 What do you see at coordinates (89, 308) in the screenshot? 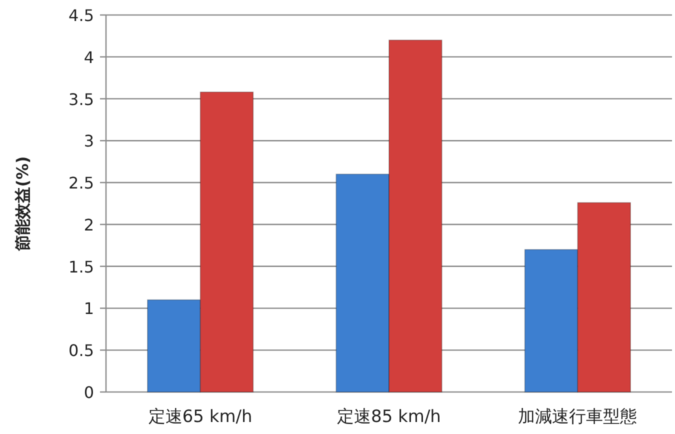
I see `y-tick-label: 1` at bounding box center [89, 308].